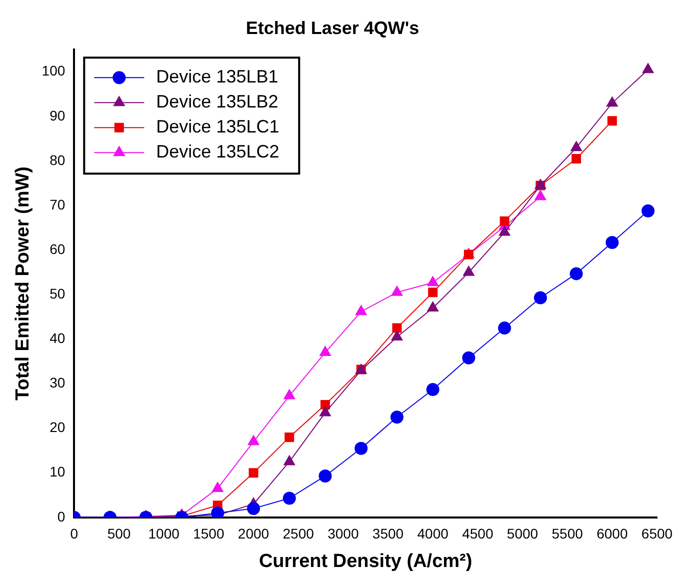 This screenshot has height=585, width=685. What do you see at coordinates (208, 534) in the screenshot?
I see `x-tick-label: 1500` at bounding box center [208, 534].